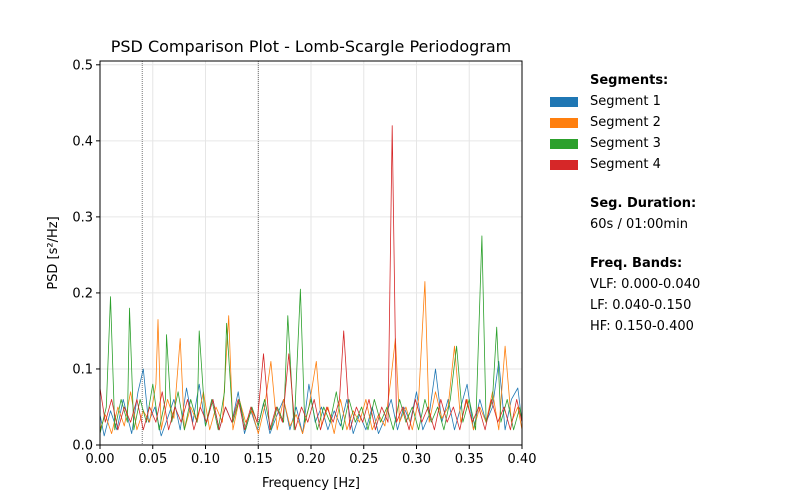  Describe the element at coordinates (82, 217) in the screenshot. I see `y-tick-label: 0.3` at that location.